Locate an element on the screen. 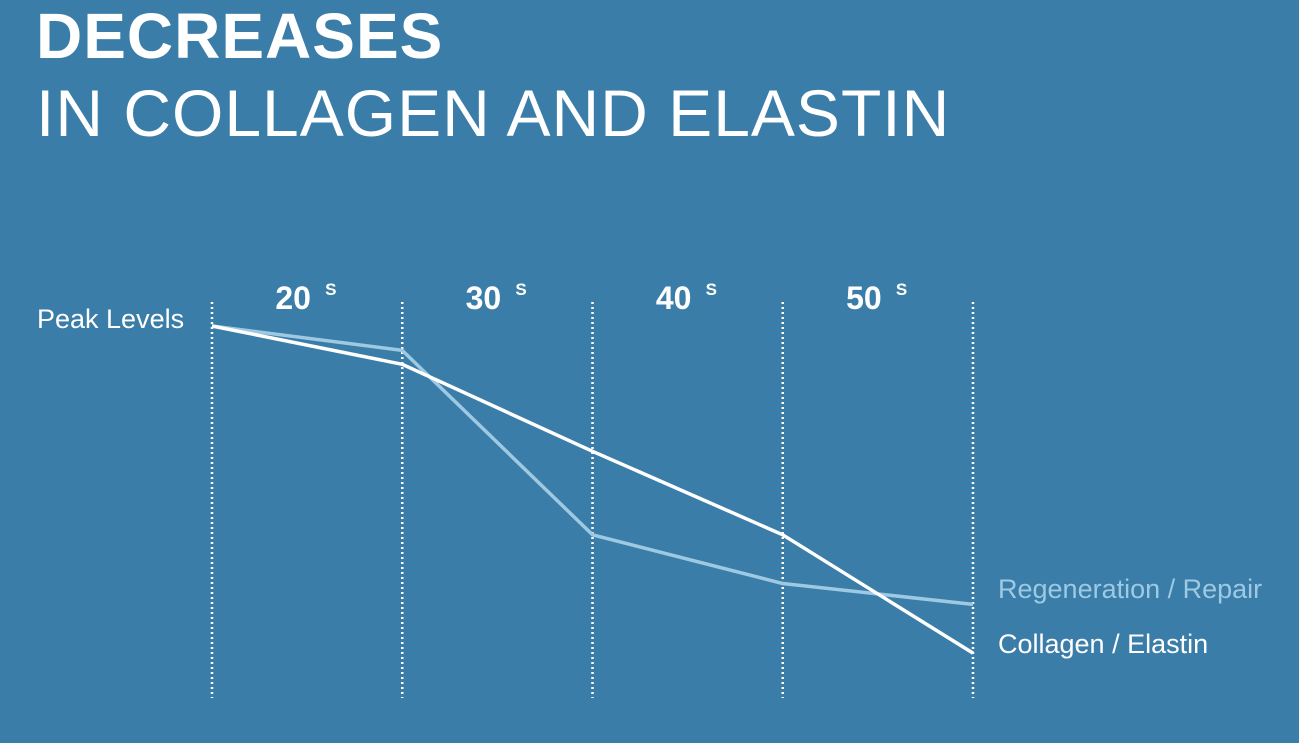 The height and width of the screenshot is (743, 1299). series-labels: Regeneration / Repair Collagen / Elastin is located at coordinates (1130, 616).